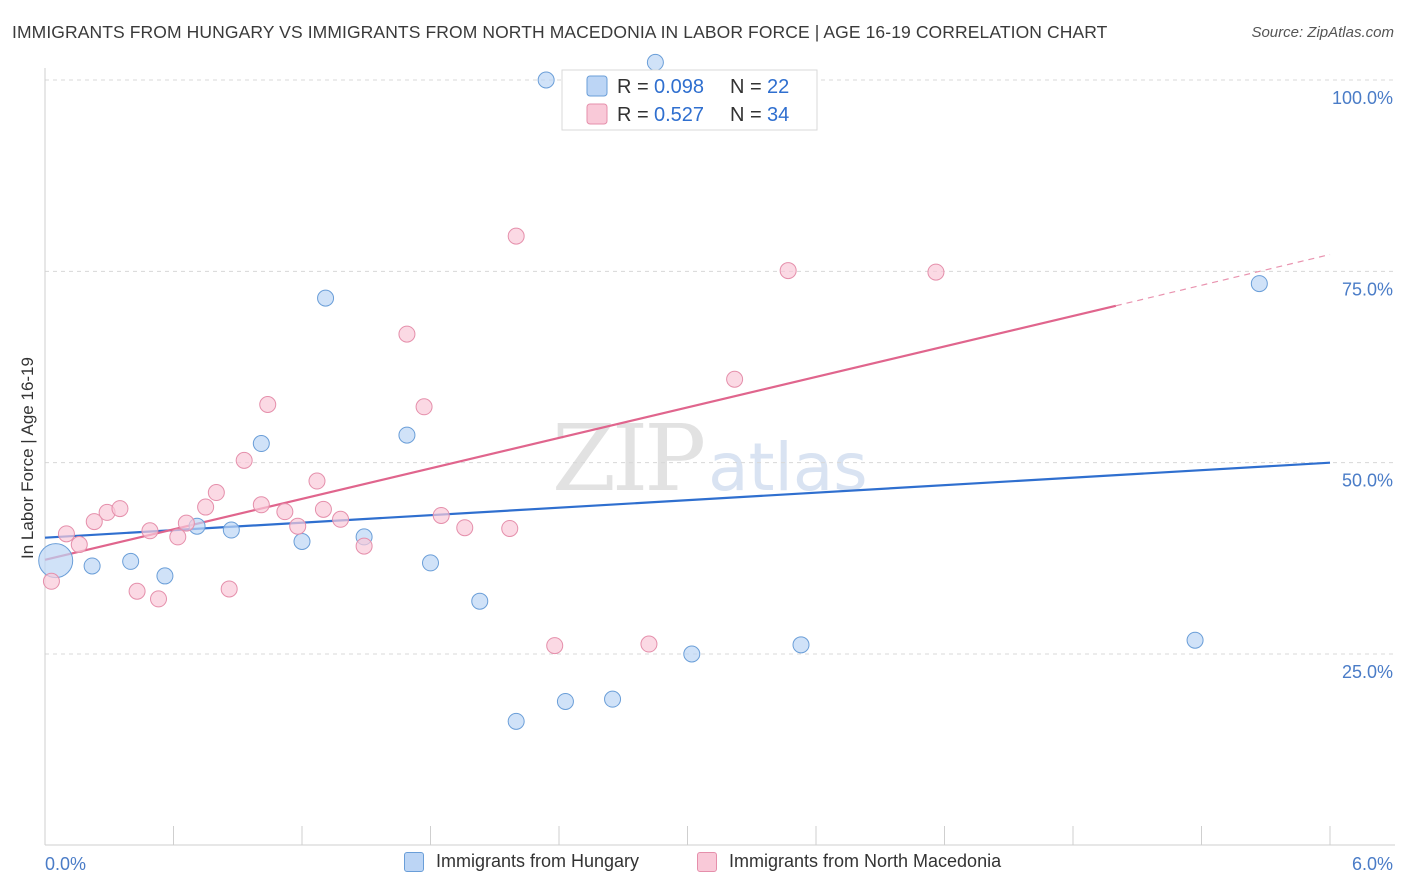  What do you see at coordinates (707, 861) in the screenshot?
I see `legend-swatch-macedonia-bottom` at bounding box center [707, 861].